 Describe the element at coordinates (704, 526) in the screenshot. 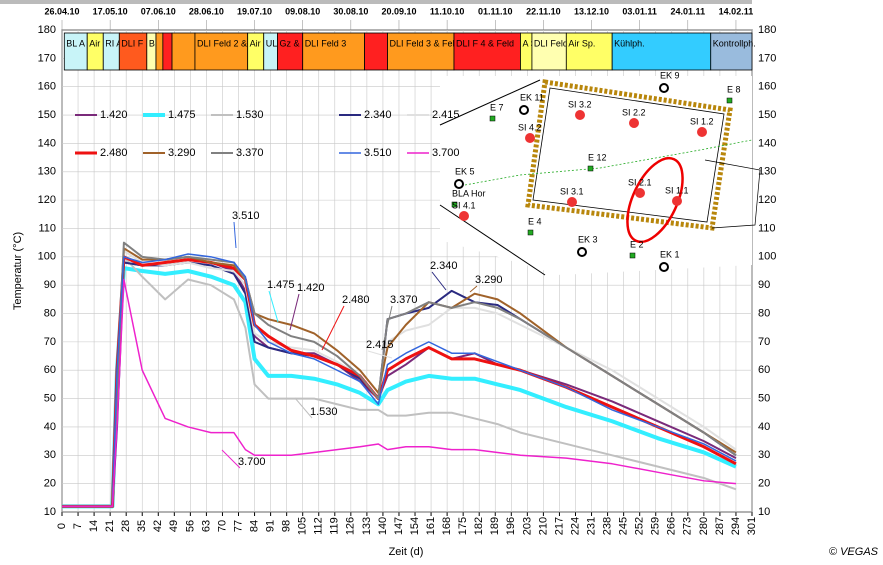

I see `x-tick-label: 280` at that location.